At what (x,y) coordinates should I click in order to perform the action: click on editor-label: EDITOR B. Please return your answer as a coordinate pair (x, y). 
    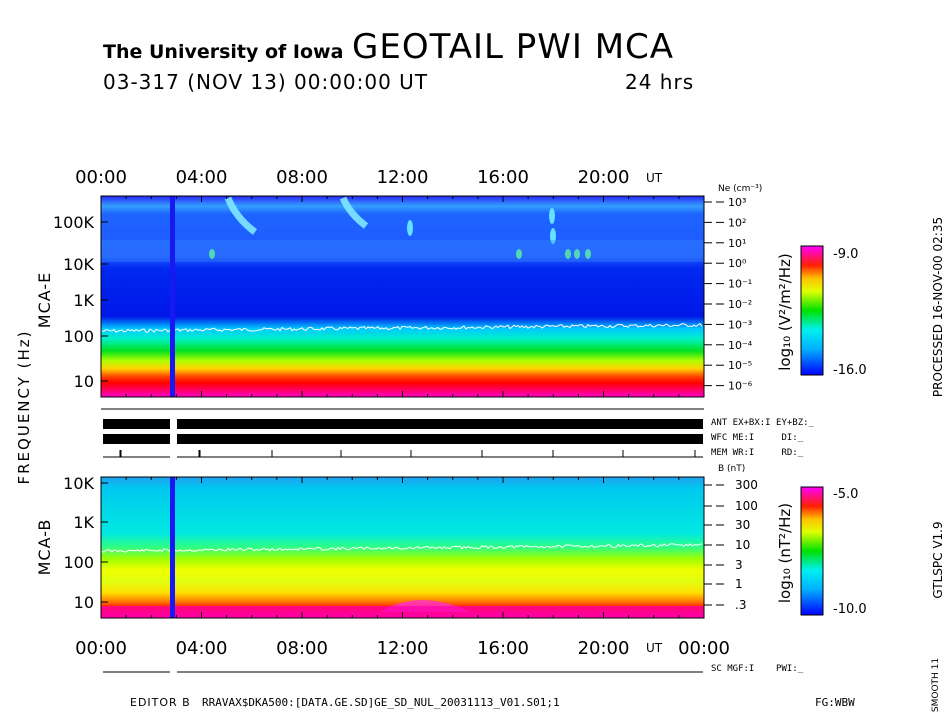
    Looking at the image, I should click on (160, 702).